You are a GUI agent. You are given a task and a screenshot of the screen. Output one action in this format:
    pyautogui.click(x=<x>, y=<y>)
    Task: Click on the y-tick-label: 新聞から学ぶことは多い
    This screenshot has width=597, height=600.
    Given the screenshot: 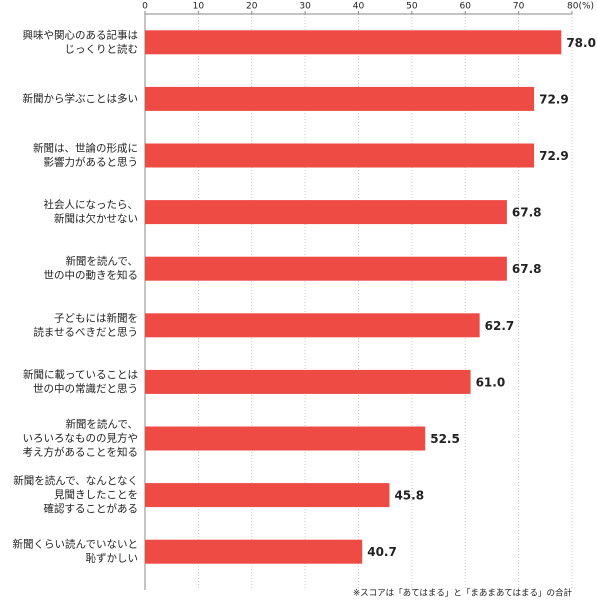 What is the action you would take?
    pyautogui.click(x=81, y=98)
    